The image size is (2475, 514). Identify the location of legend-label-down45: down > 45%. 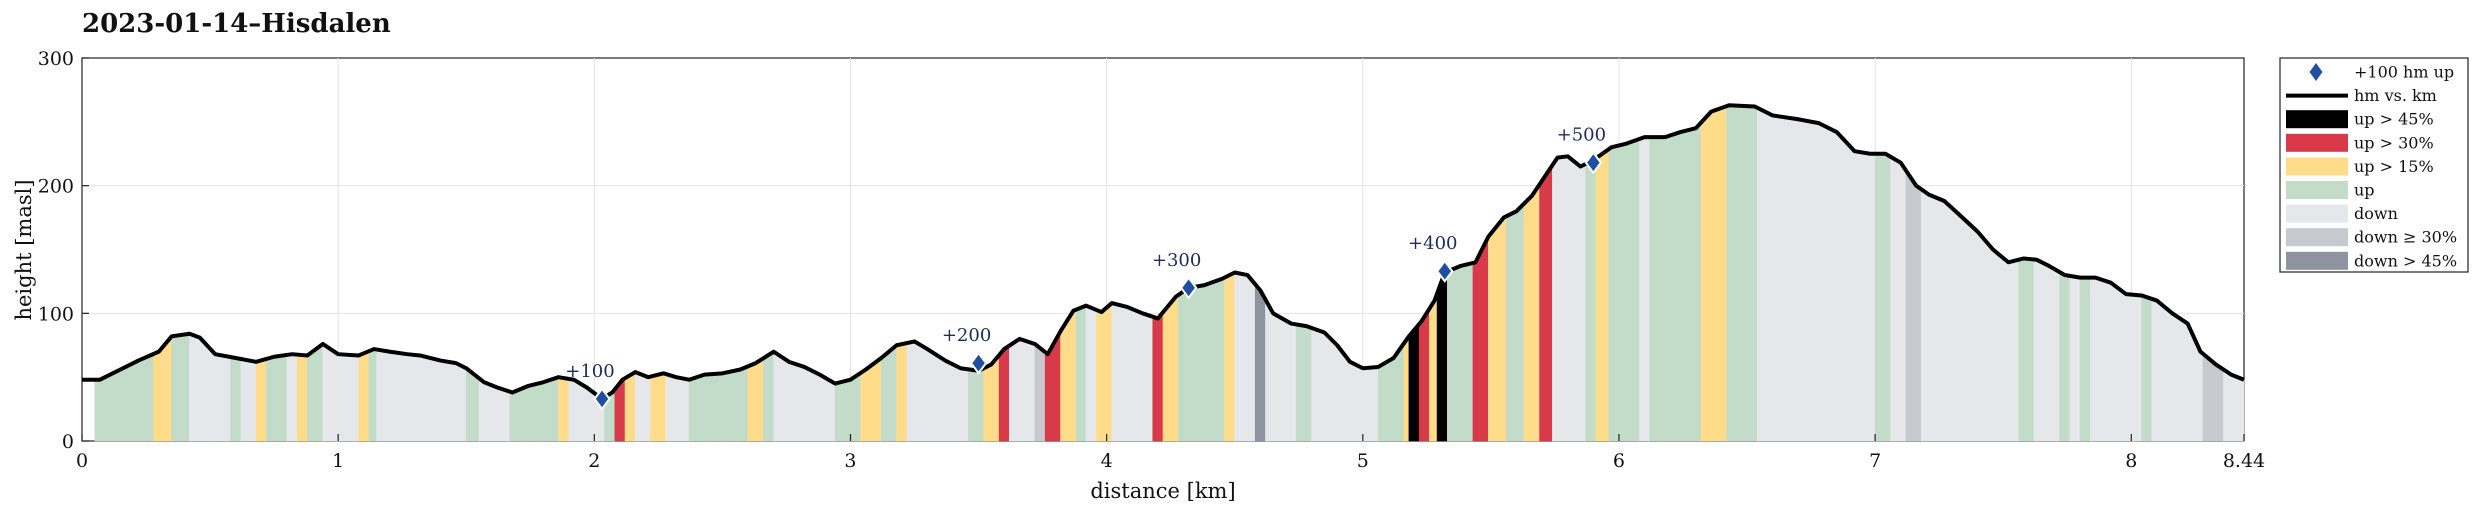
(2405, 260).